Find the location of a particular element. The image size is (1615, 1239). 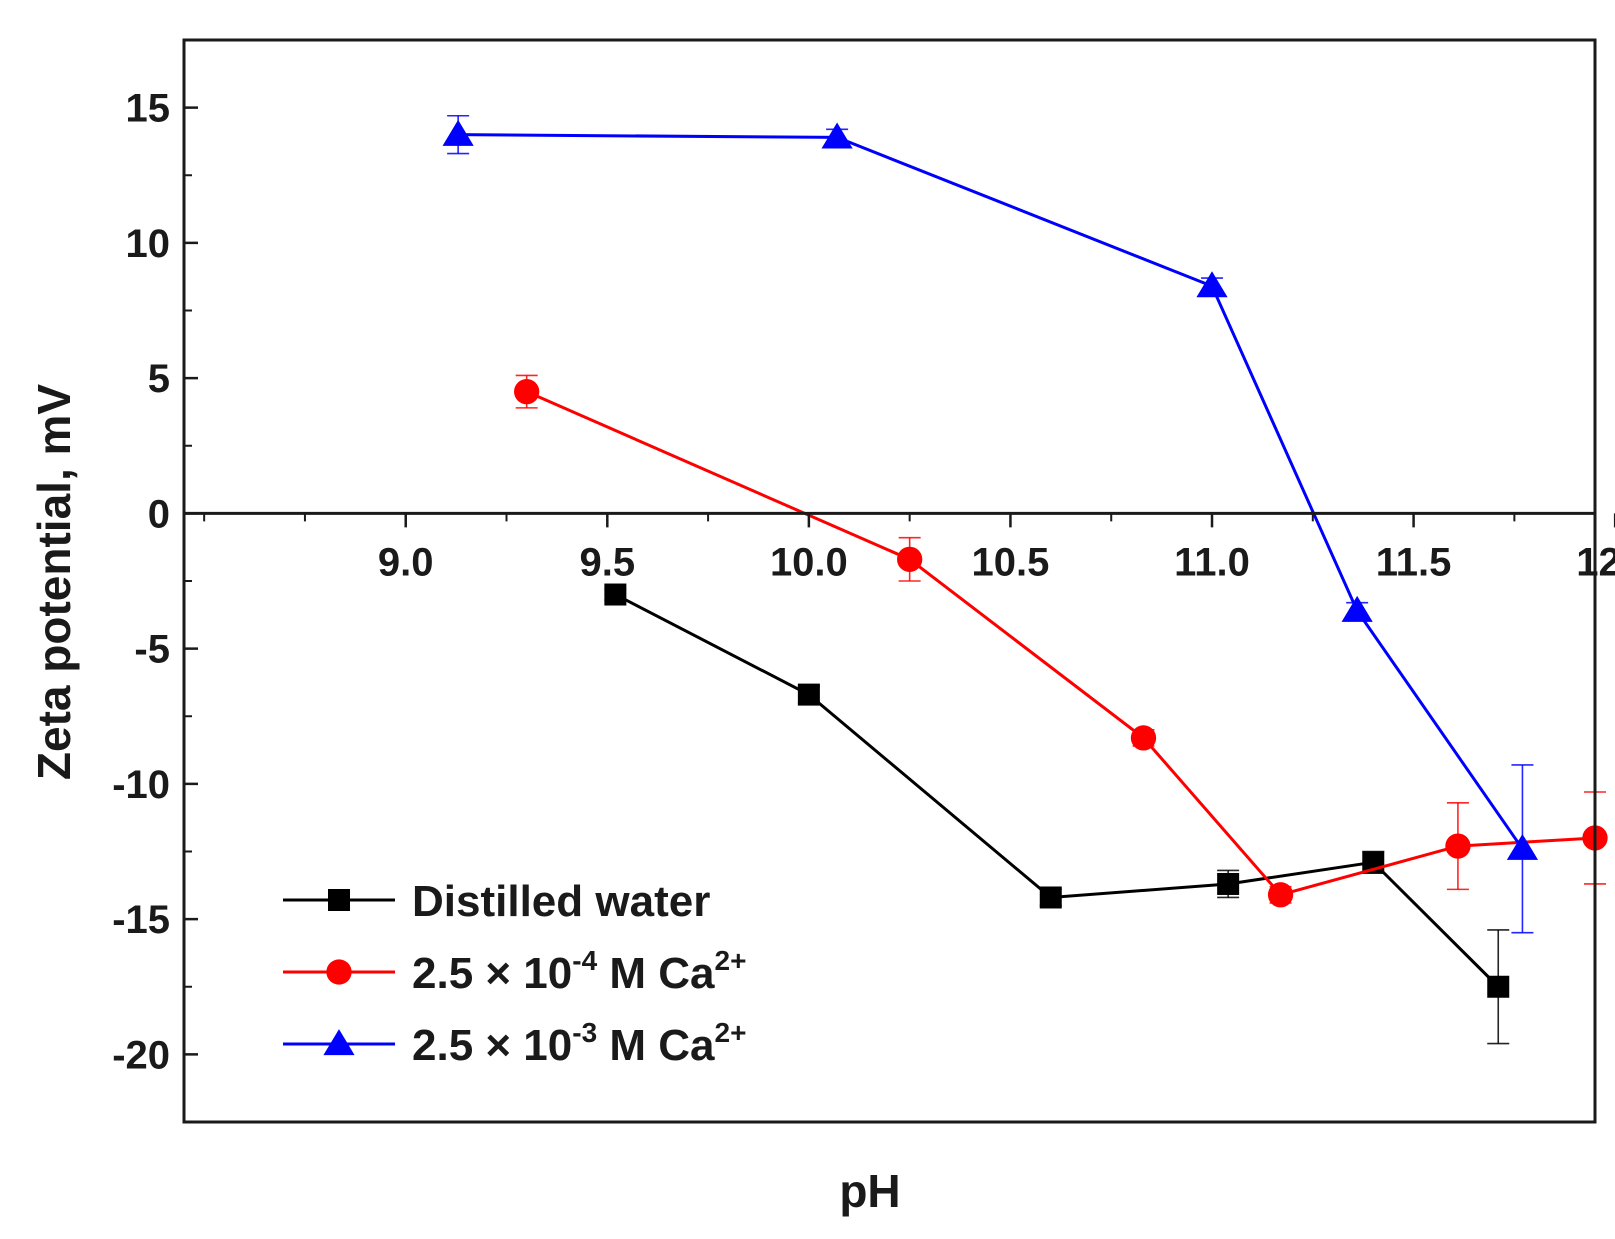

x-tick-label: 9.0 is located at coordinates (406, 562).